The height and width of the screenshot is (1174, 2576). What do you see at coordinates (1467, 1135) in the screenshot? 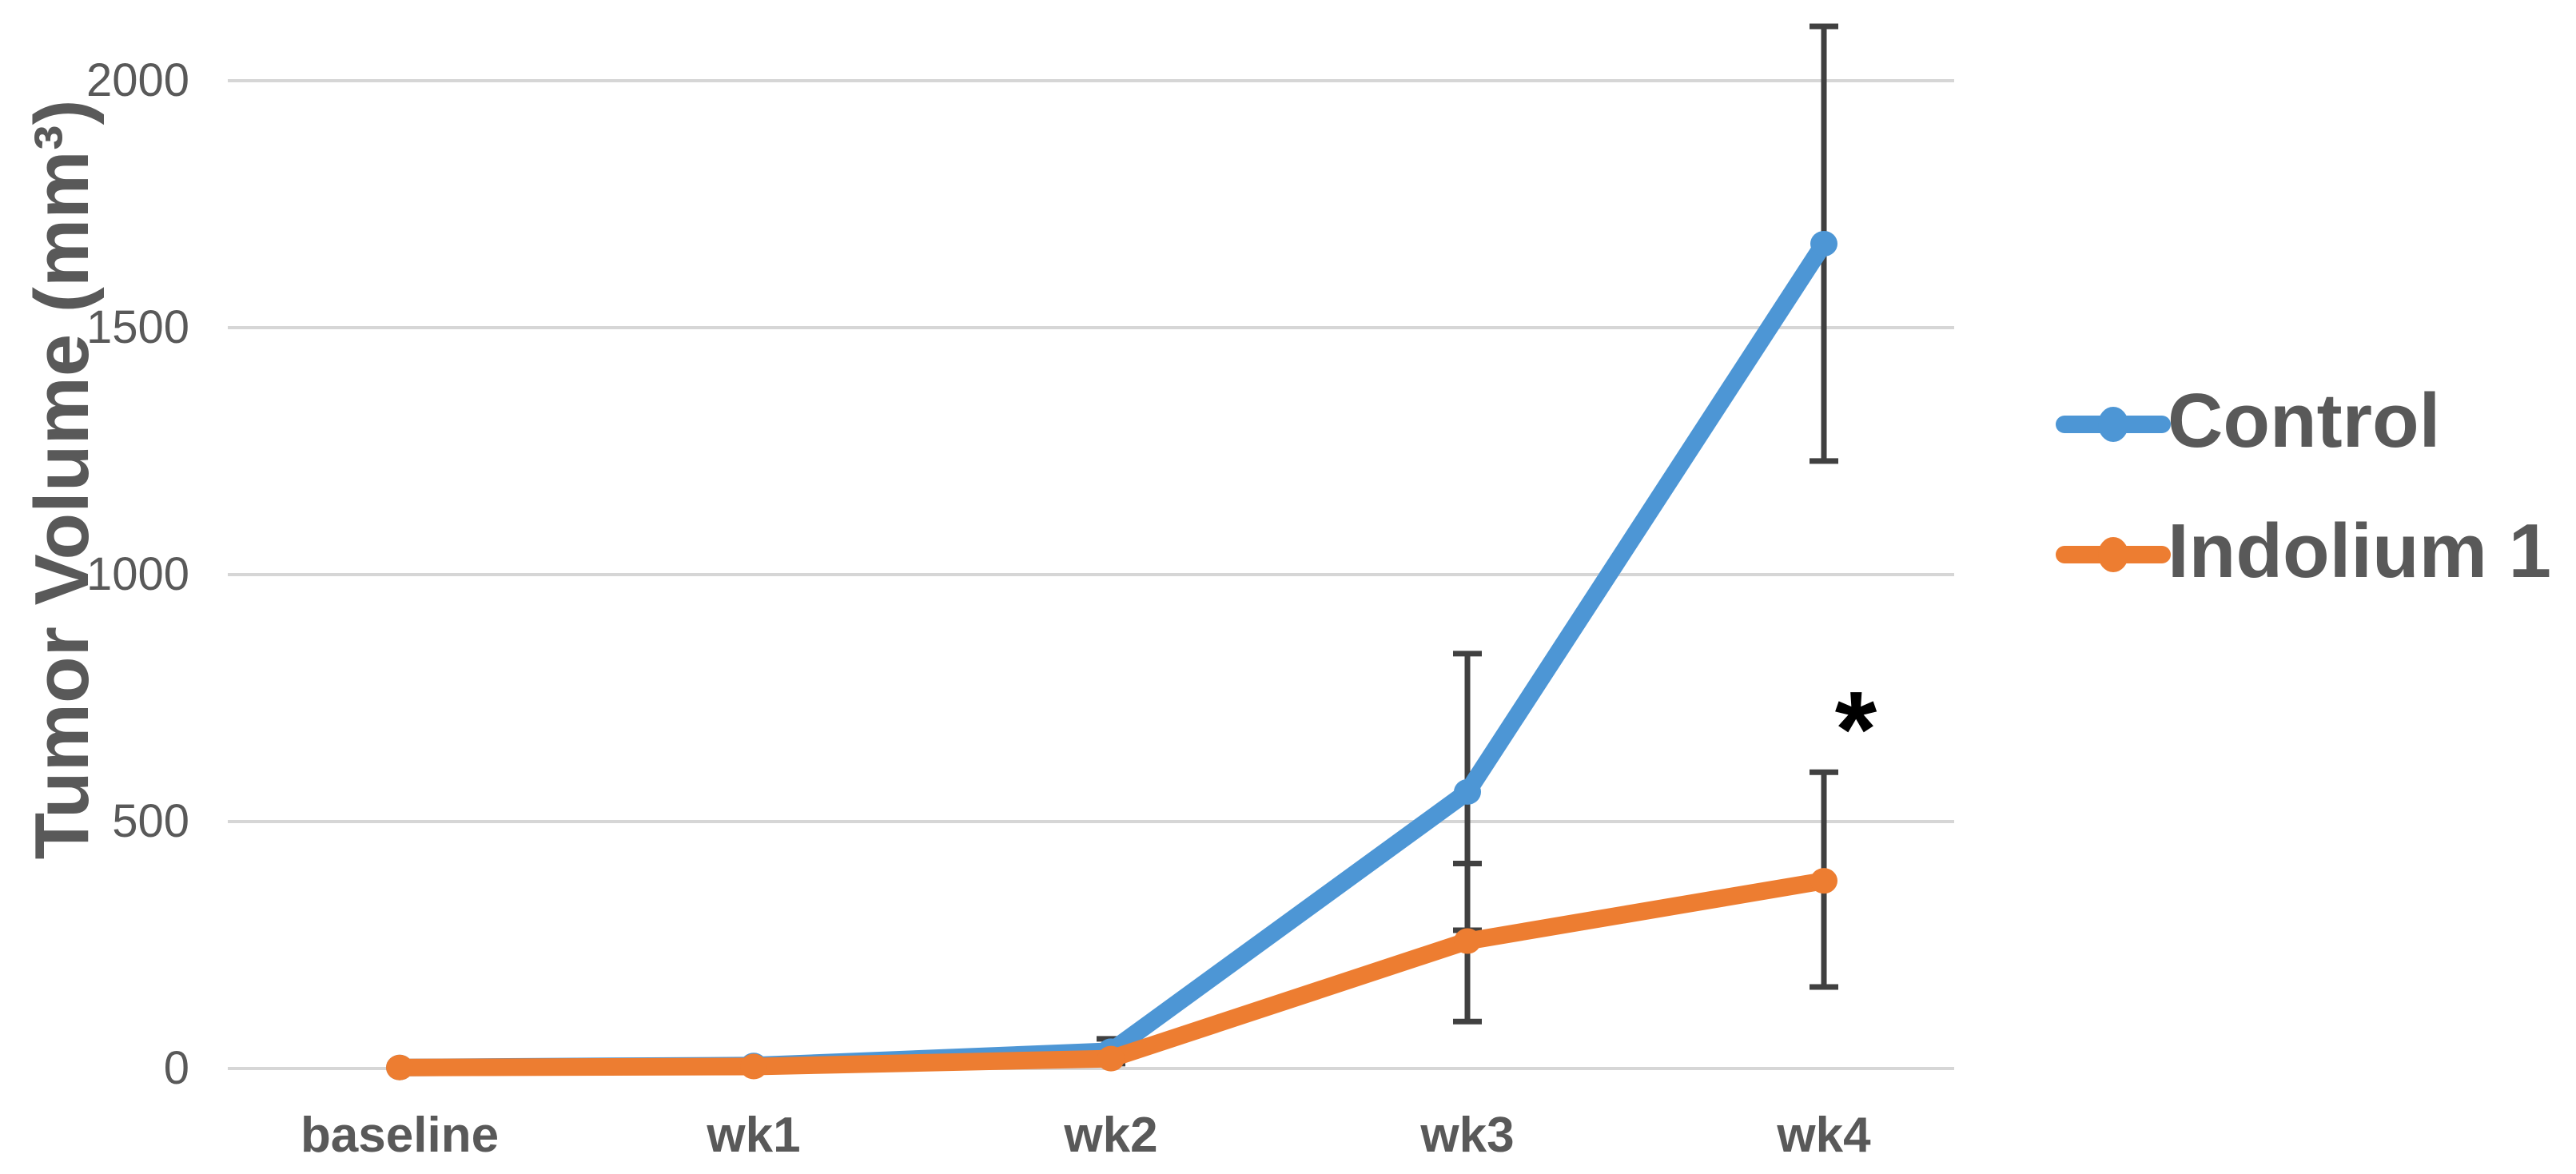
I see `x-category-label-wk3: wk3` at bounding box center [1467, 1135].